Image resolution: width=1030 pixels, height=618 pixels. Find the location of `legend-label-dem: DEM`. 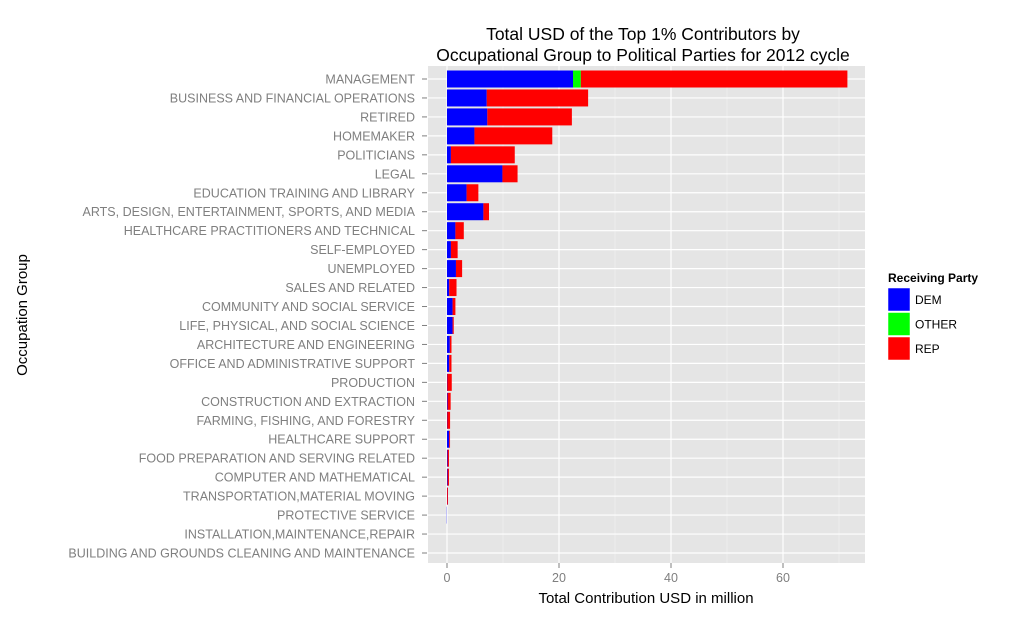

legend-label-dem: DEM is located at coordinates (928, 300).